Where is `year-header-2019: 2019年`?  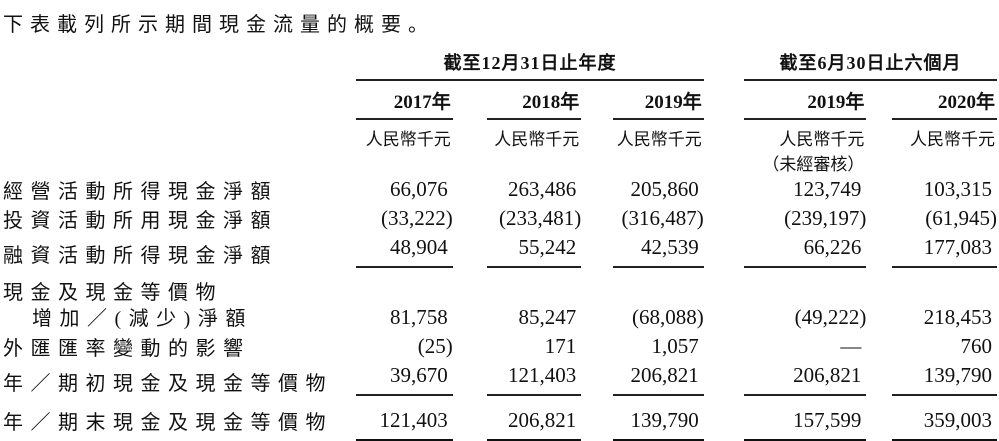
year-header-2019: 2019年 is located at coordinates (658, 100).